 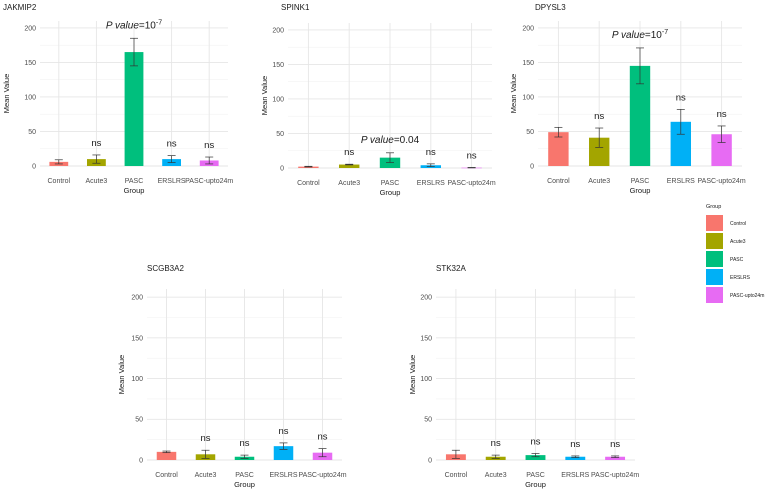 I want to click on legend-title: Group, so click(x=713, y=207).